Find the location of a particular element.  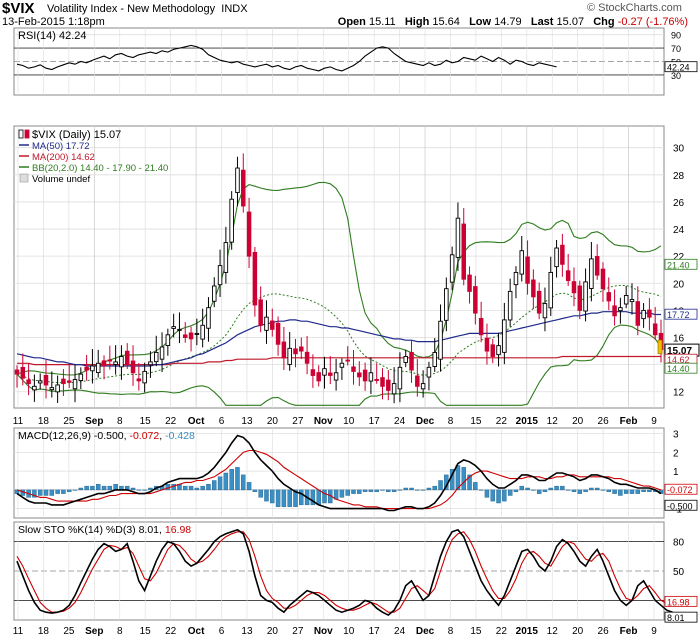

sto-label-d: 16.98 is located at coordinates (178, 530).